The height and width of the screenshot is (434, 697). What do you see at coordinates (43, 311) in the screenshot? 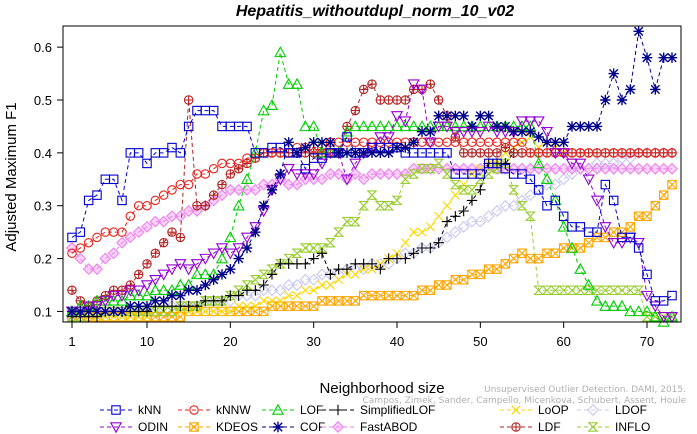
I see `y-tick-label: 0.1` at bounding box center [43, 311].